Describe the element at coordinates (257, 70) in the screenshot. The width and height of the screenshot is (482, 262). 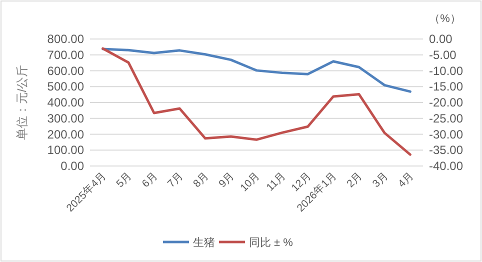
I see `line-series` at that location.